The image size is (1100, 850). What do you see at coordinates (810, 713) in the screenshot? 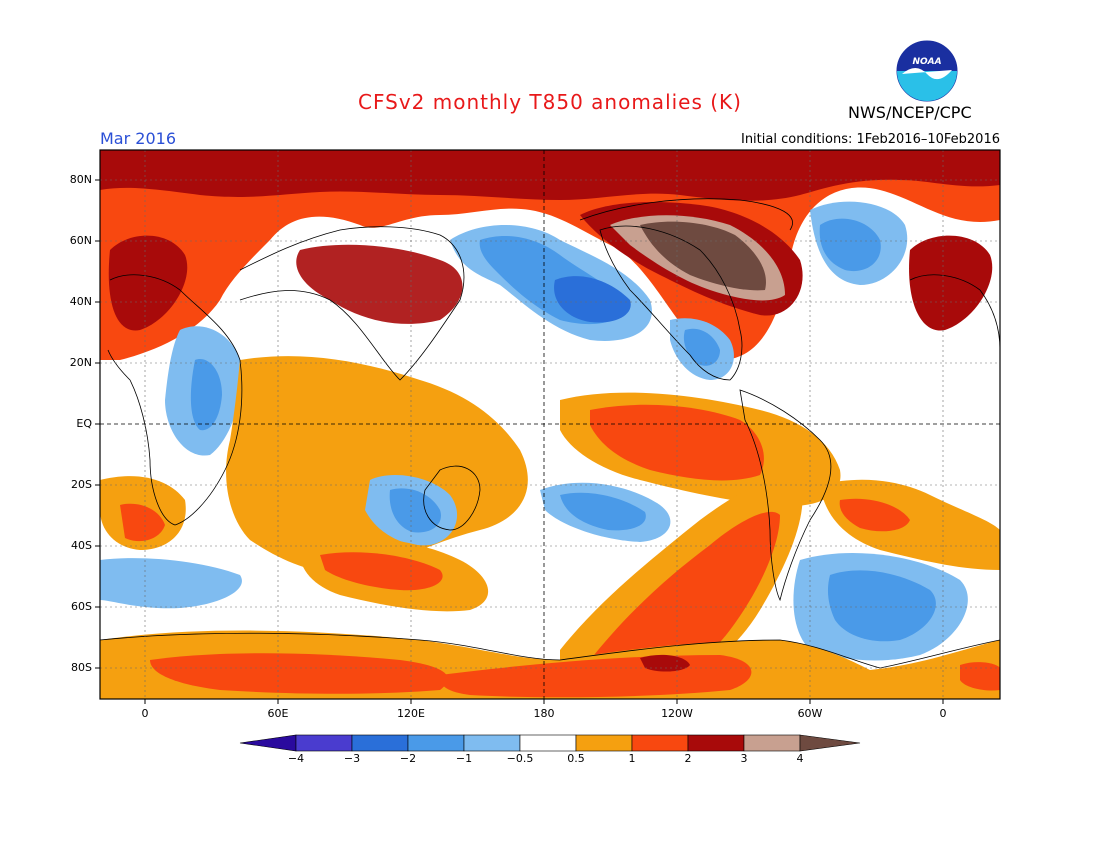
I see `lon-label-60w: 60W` at bounding box center [810, 713].